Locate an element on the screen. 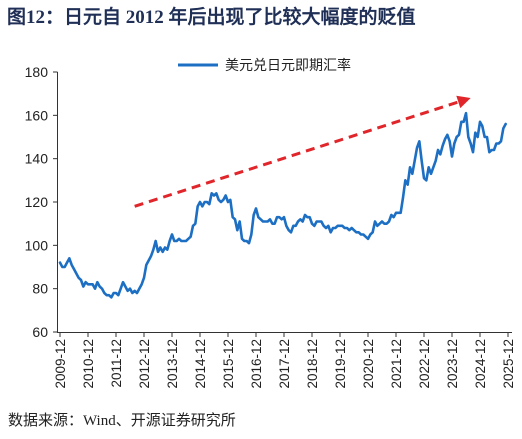 The width and height of the screenshot is (522, 439). y-tick-label: 100 is located at coordinates (37, 245).